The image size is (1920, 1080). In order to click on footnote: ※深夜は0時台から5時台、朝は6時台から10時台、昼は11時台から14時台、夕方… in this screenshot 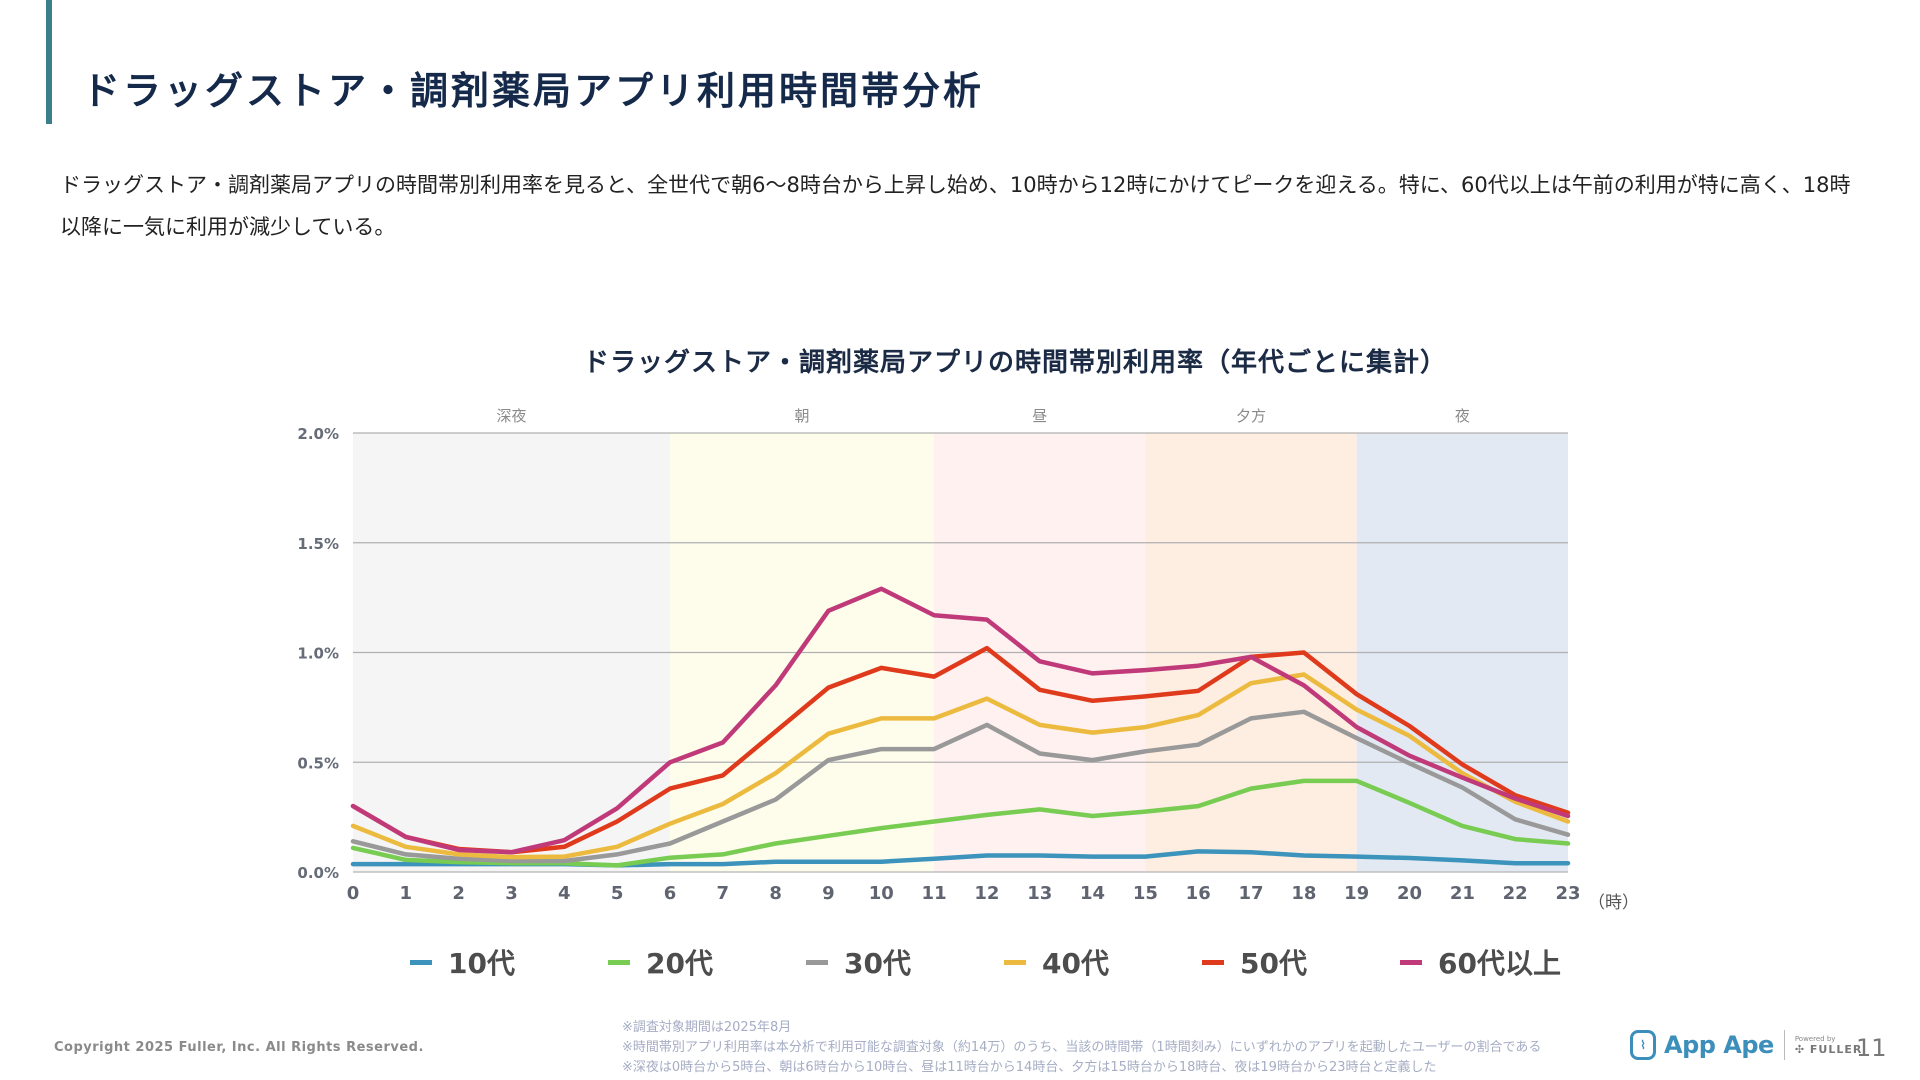, I will do `click(1029, 1067)`.